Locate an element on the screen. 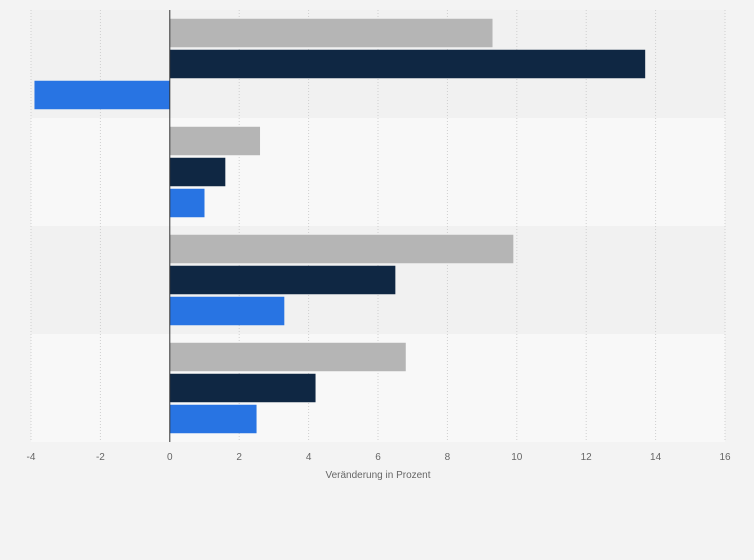 The width and height of the screenshot is (754, 560). x-tick-label: 6 is located at coordinates (378, 457).